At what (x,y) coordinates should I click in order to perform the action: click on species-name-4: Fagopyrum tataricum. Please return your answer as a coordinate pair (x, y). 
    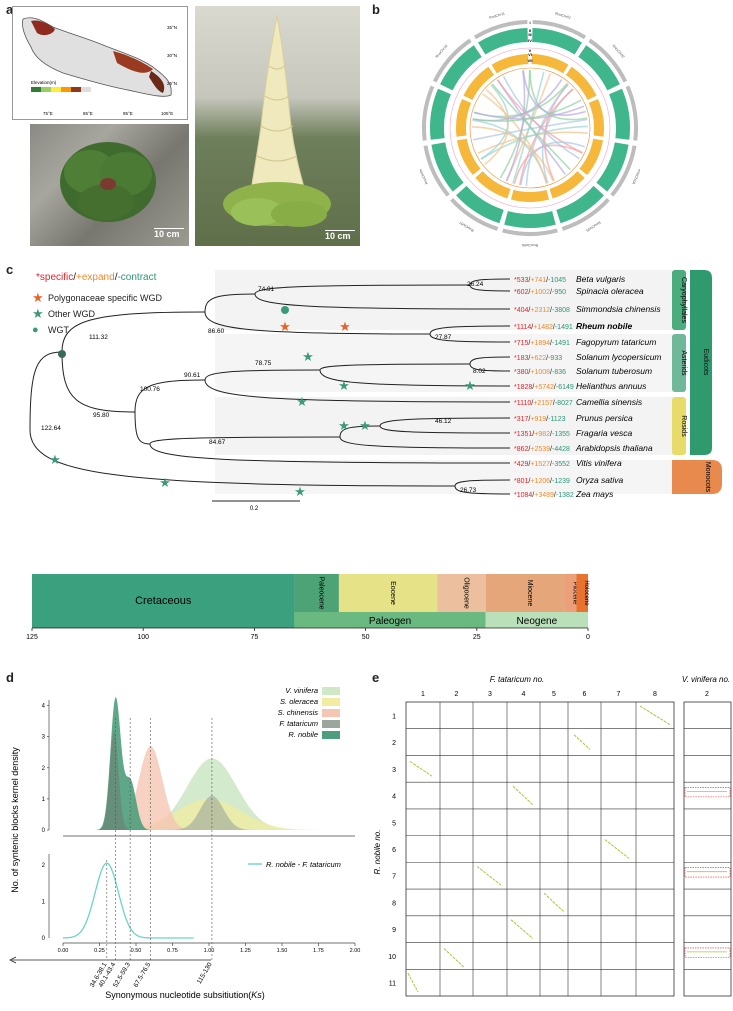
    Looking at the image, I should click on (616, 342).